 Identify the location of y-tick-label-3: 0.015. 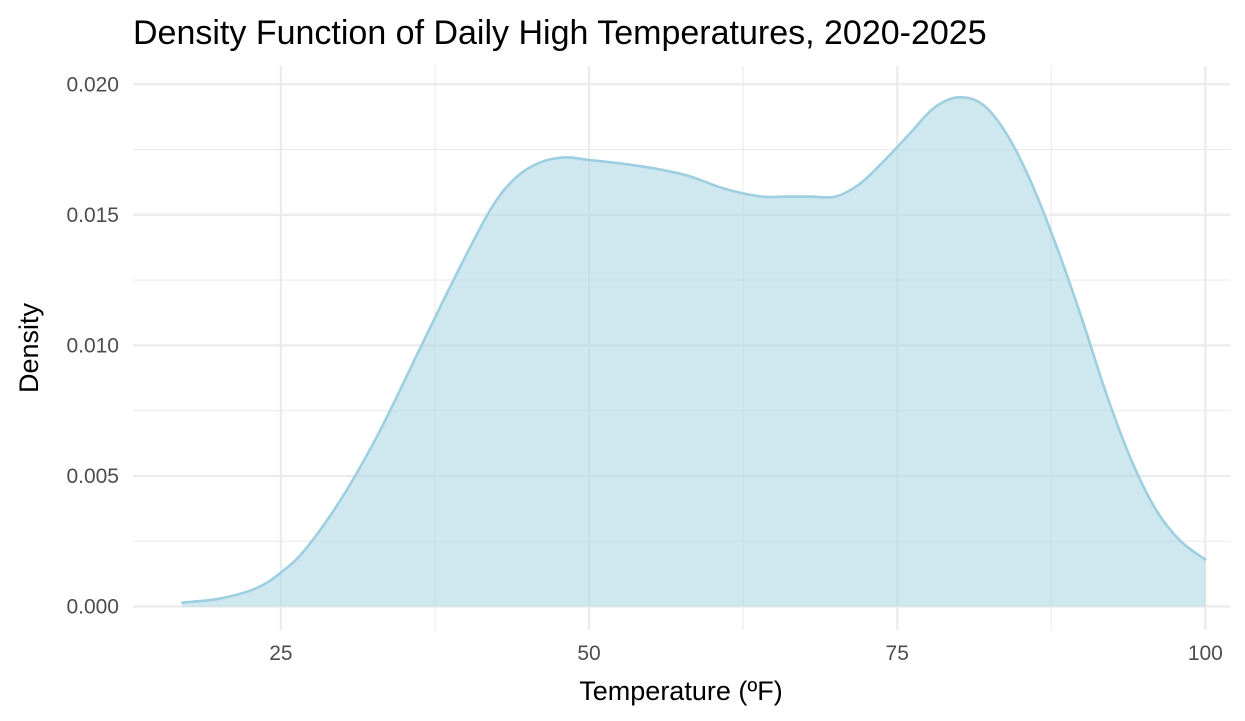
(92, 215).